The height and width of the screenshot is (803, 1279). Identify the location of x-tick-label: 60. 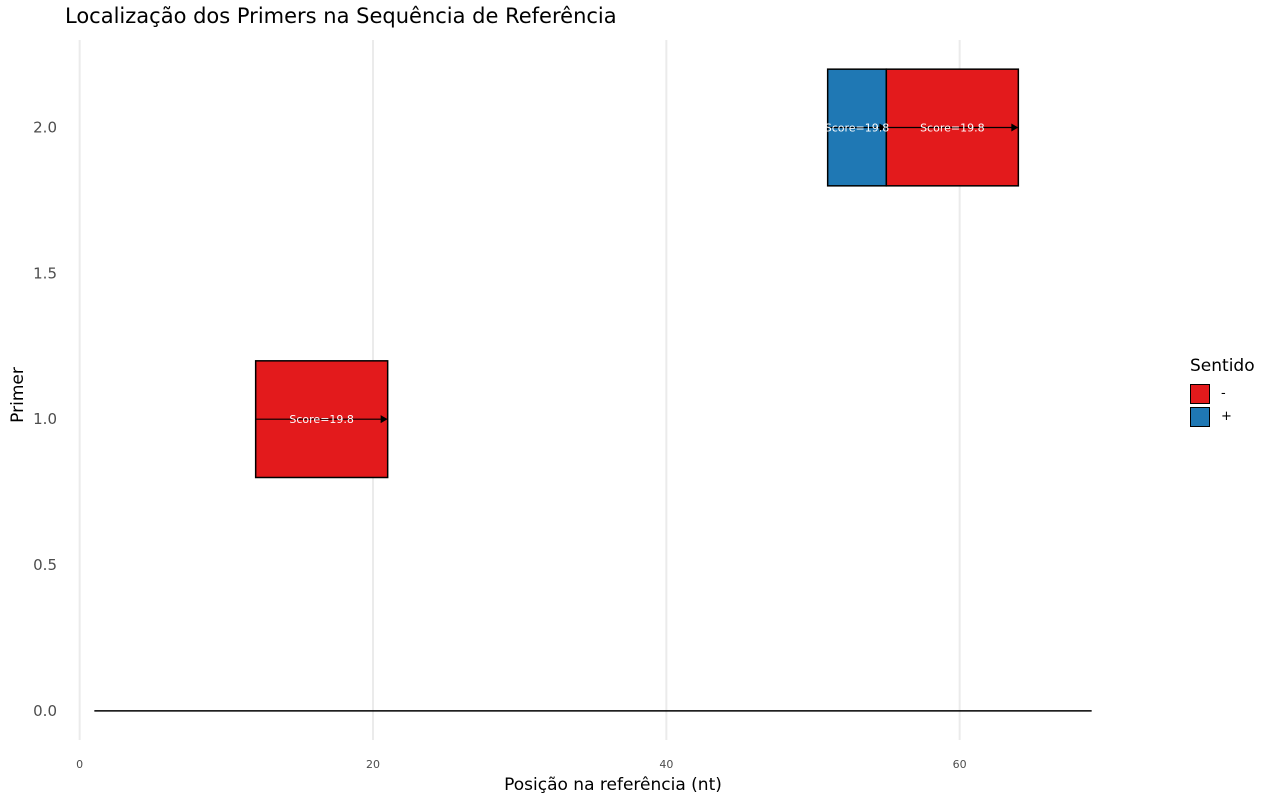
(960, 764).